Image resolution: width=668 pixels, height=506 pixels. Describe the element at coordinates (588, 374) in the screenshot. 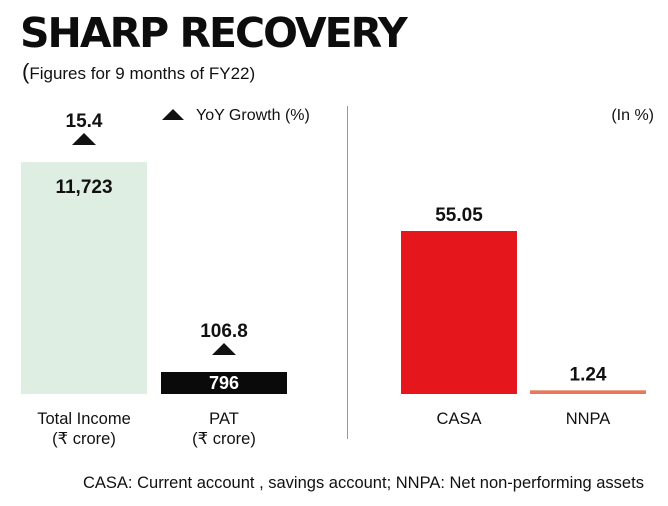

I see `bar-value-label: 1.24` at that location.